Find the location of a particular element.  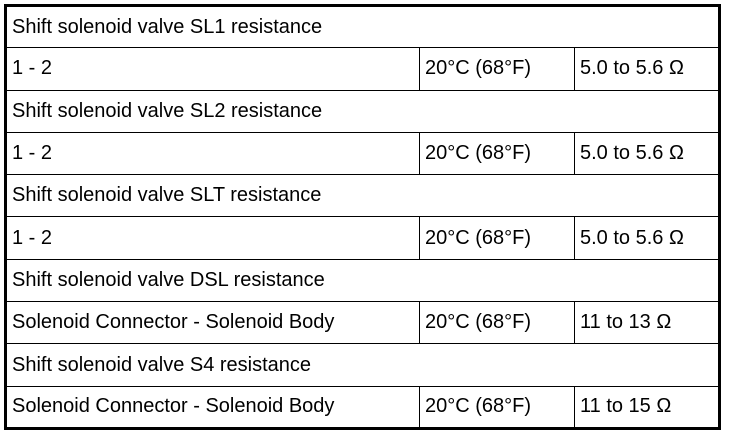

section-title: Shift solenoid valve SL1 resistance is located at coordinates (362, 26).